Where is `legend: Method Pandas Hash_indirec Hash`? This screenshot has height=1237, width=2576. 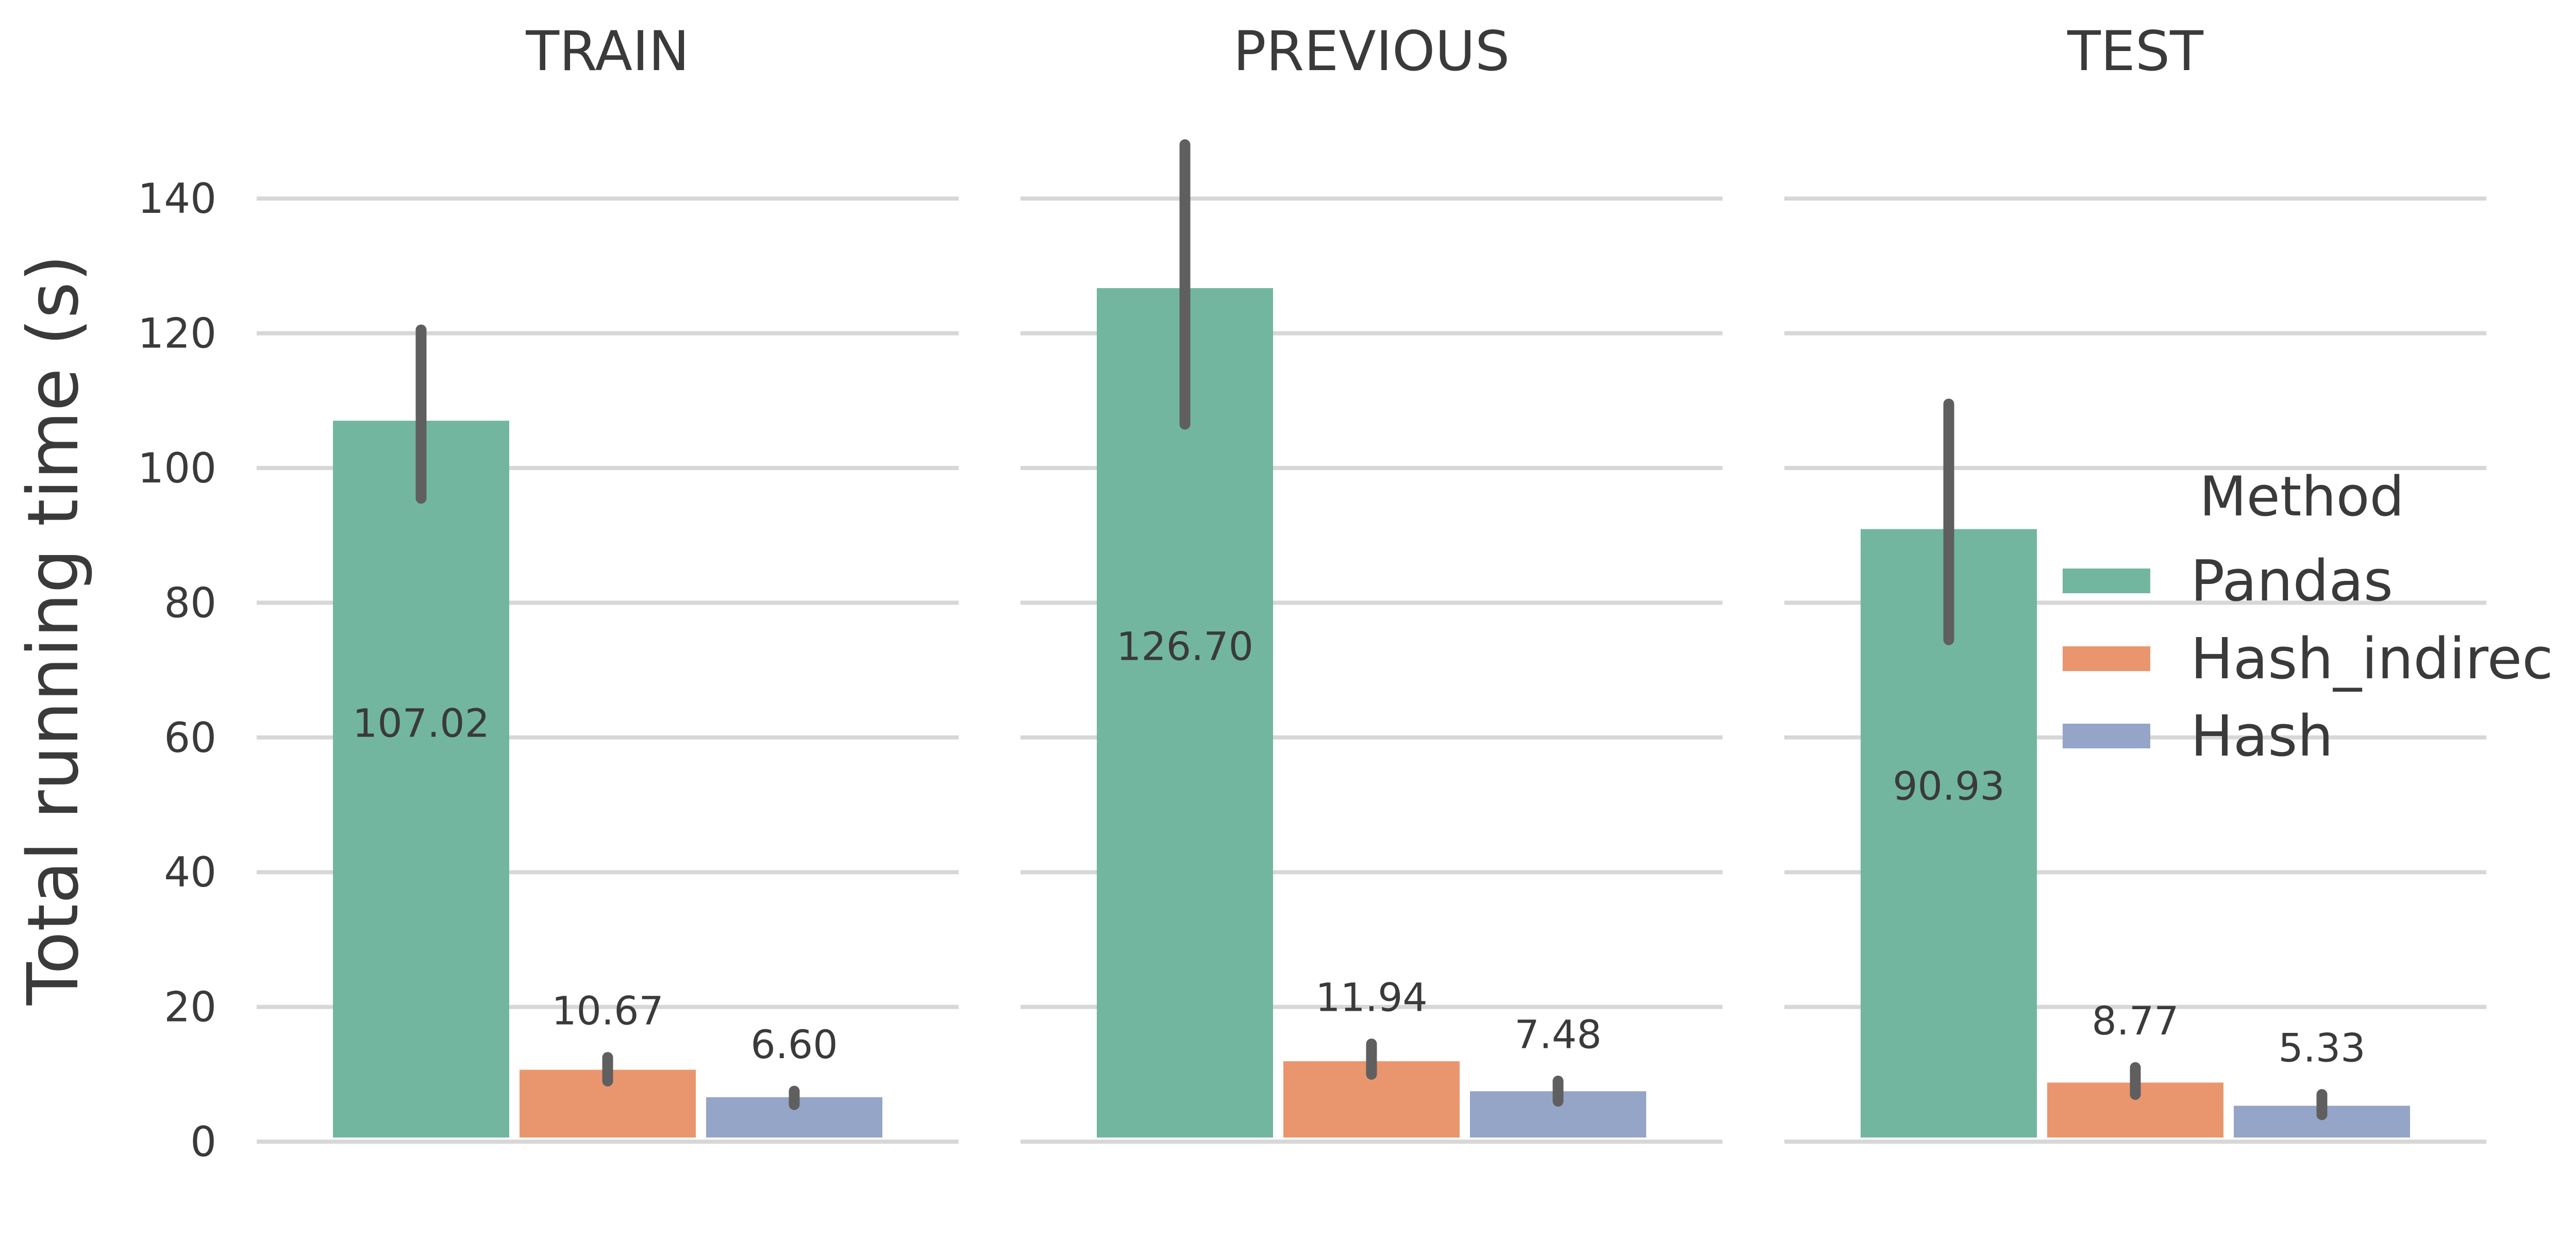 legend: Method Pandas Hash_indirec Hash is located at coordinates (2308, 617).